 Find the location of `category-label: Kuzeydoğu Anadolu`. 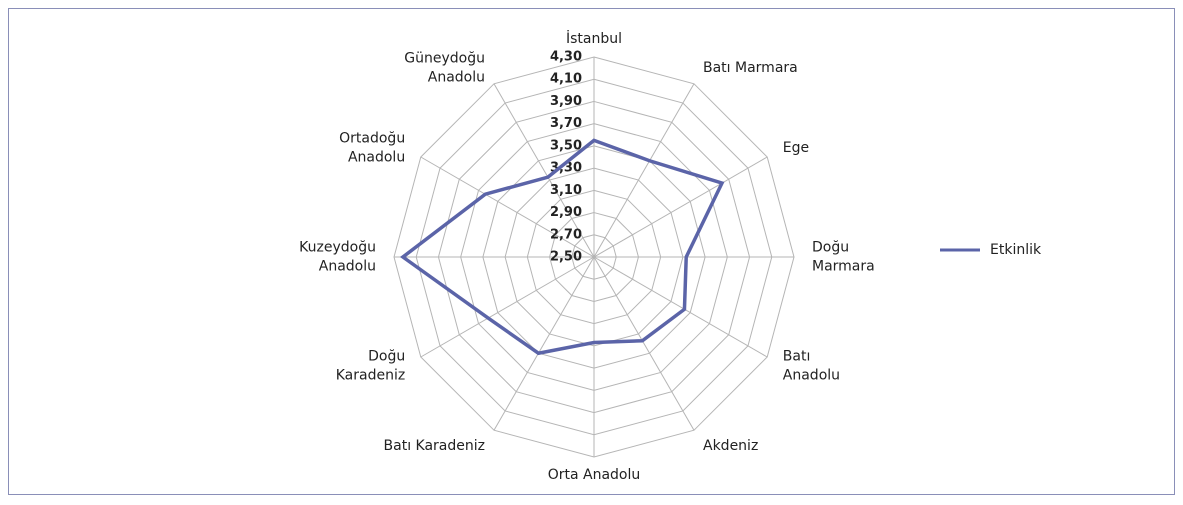

category-label: Kuzeydoğu Anadolu is located at coordinates (337, 257).